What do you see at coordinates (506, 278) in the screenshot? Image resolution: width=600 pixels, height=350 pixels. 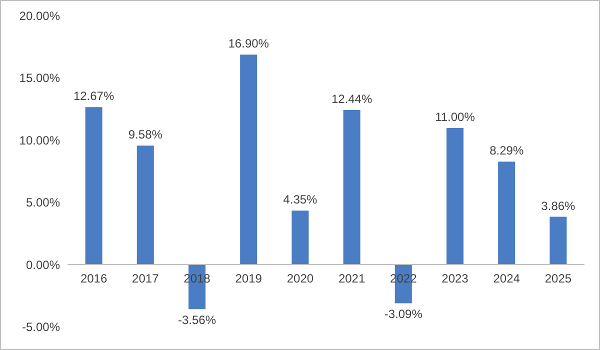 I see `x-tick-label: 2024` at bounding box center [506, 278].